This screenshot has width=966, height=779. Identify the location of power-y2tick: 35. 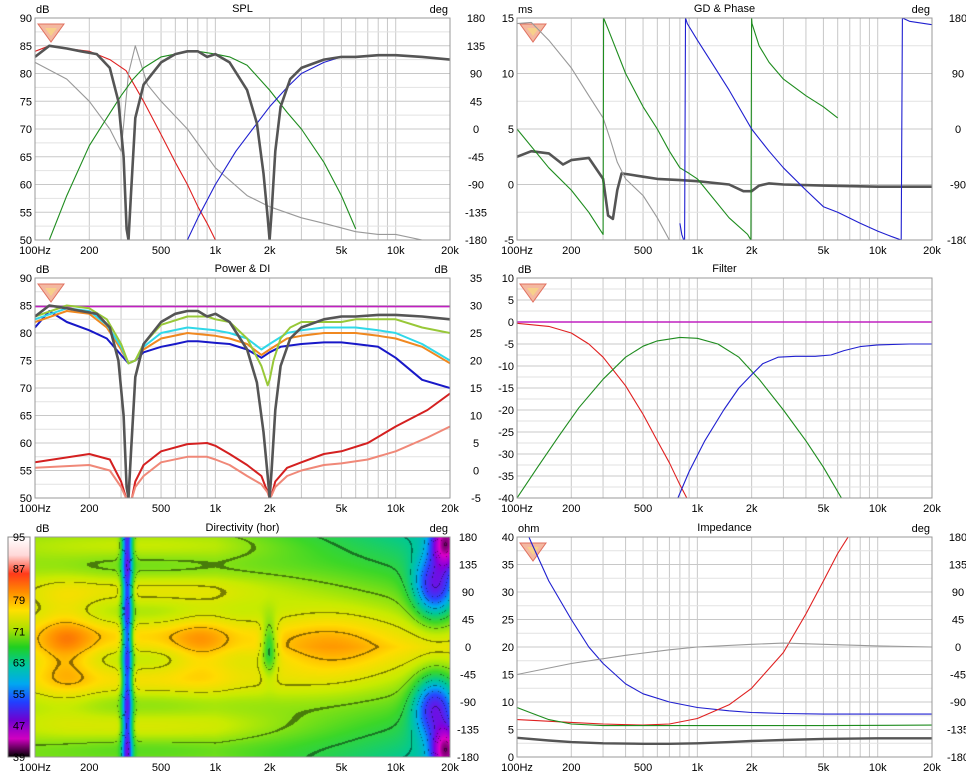
(476, 279).